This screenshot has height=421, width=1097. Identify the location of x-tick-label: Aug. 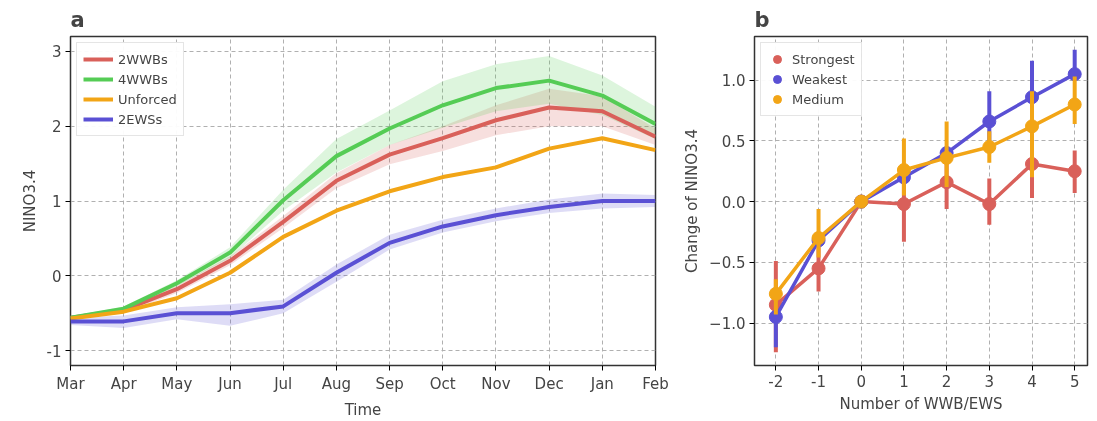
(336, 383).